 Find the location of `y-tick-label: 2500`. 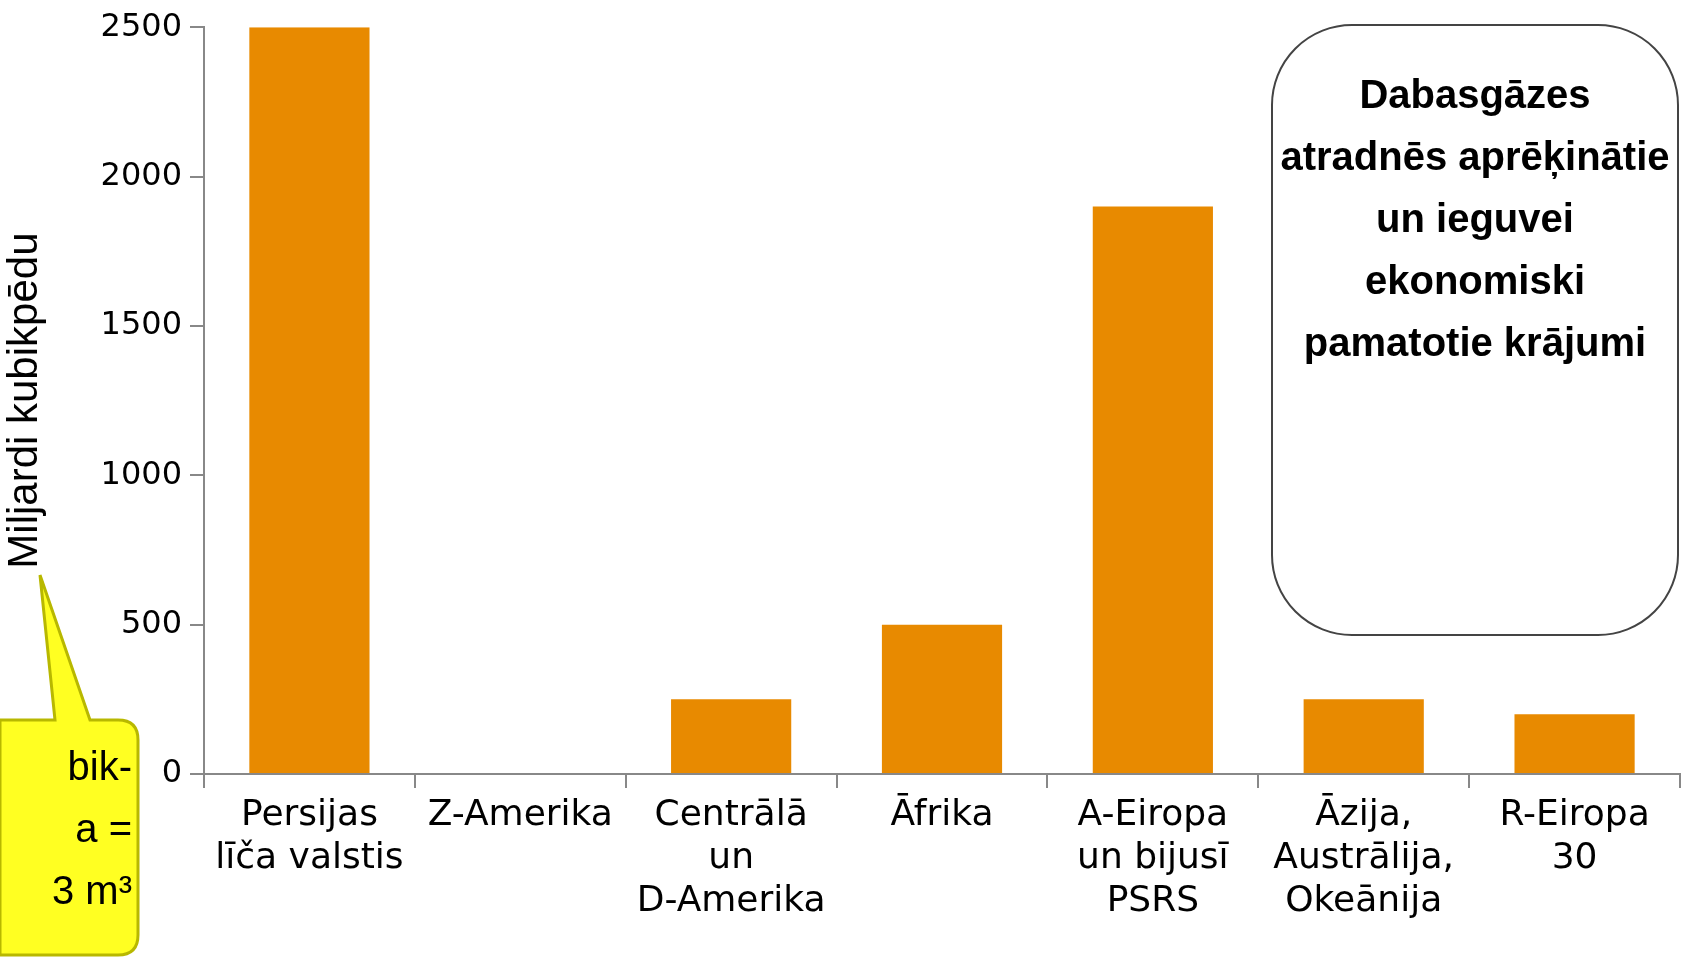

y-tick-label: 2500 is located at coordinates (141, 24).